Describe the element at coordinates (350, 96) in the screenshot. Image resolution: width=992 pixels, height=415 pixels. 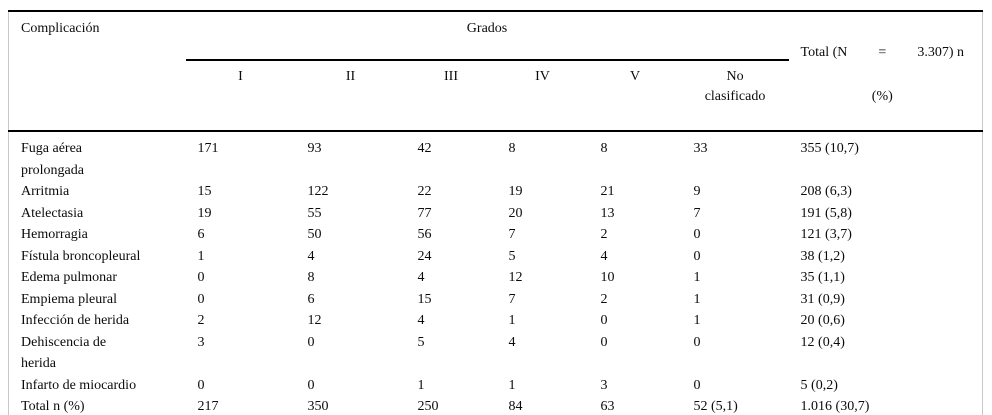
I see `column-header-grade-2: II` at that location.